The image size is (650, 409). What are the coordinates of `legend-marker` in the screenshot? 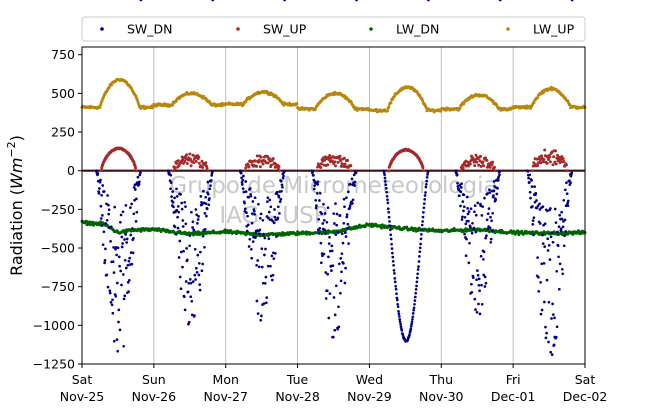 It's located at (508, 29).